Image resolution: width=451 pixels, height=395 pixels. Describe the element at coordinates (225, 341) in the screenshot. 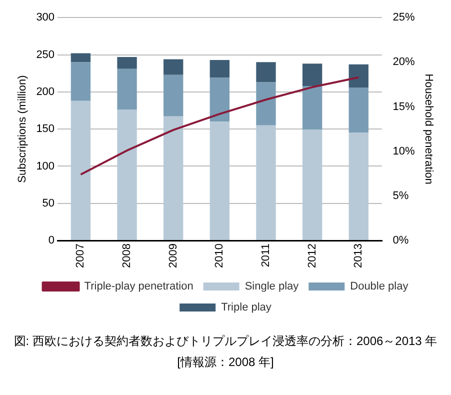

I see `text: 図: 西欧における契約者数およびトリプルプレイ浸透率の分析：2006～2013 年` at that location.